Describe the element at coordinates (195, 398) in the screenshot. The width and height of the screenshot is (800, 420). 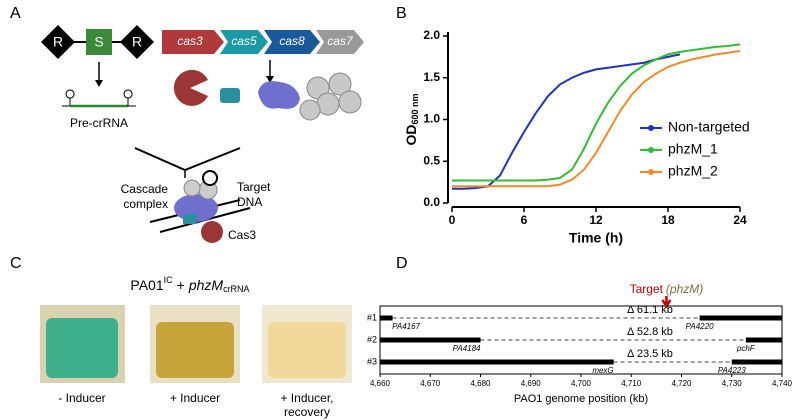
I see `condition: + Inducer` at that location.